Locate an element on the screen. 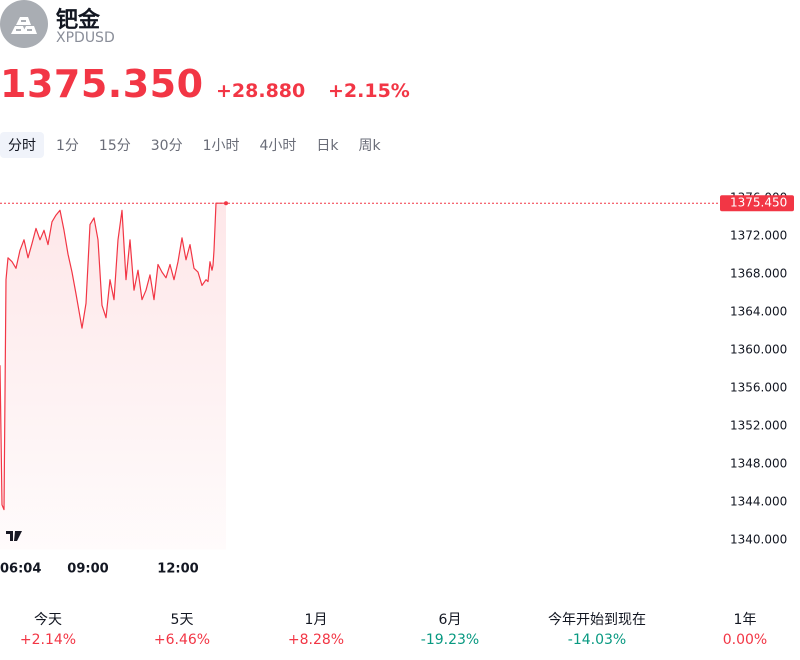  price-change-percent: +2.15% is located at coordinates (369, 91).